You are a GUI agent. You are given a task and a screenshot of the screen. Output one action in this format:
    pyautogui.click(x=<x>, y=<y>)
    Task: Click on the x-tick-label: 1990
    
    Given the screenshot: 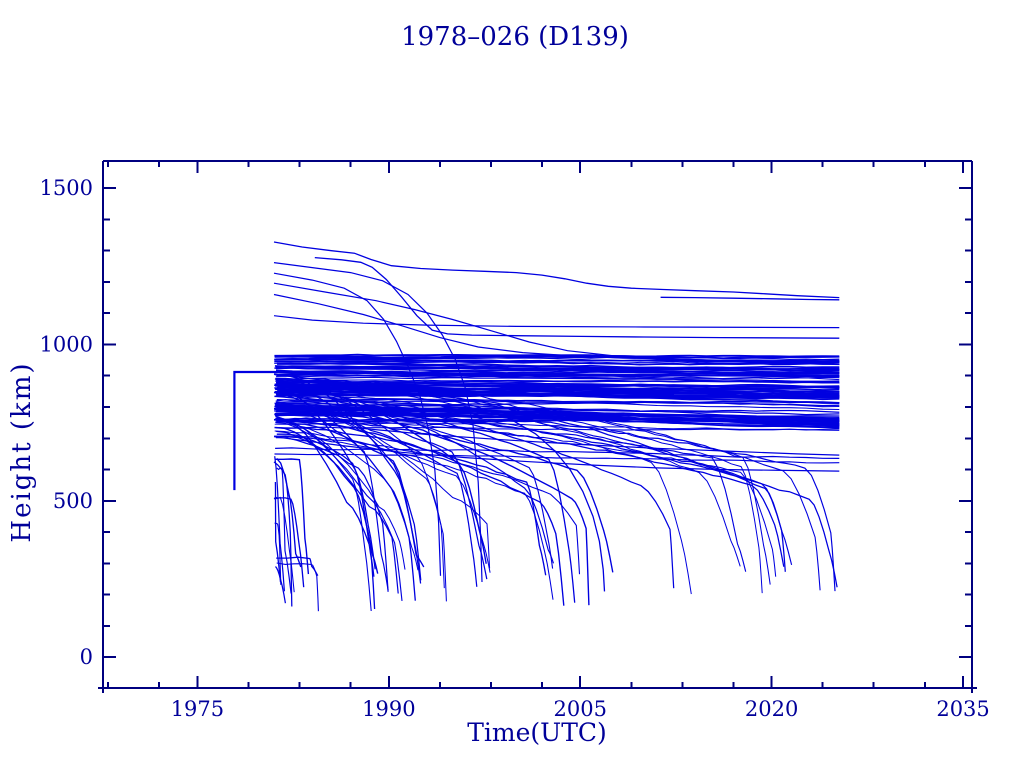 What is the action you would take?
    pyautogui.click(x=388, y=709)
    